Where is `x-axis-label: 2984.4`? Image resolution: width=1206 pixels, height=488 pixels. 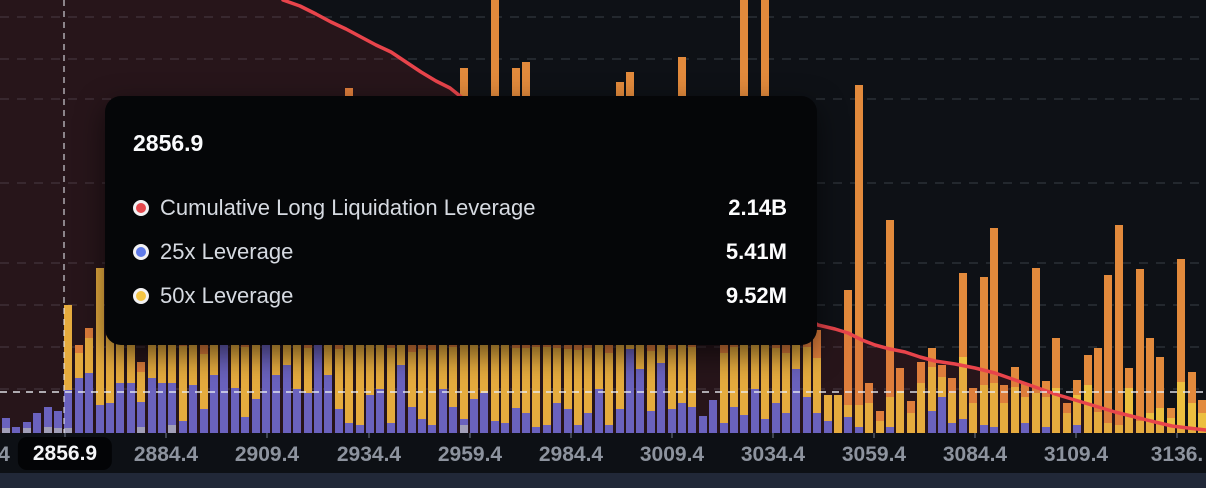 x-axis-label: 2984.4 is located at coordinates (571, 454).